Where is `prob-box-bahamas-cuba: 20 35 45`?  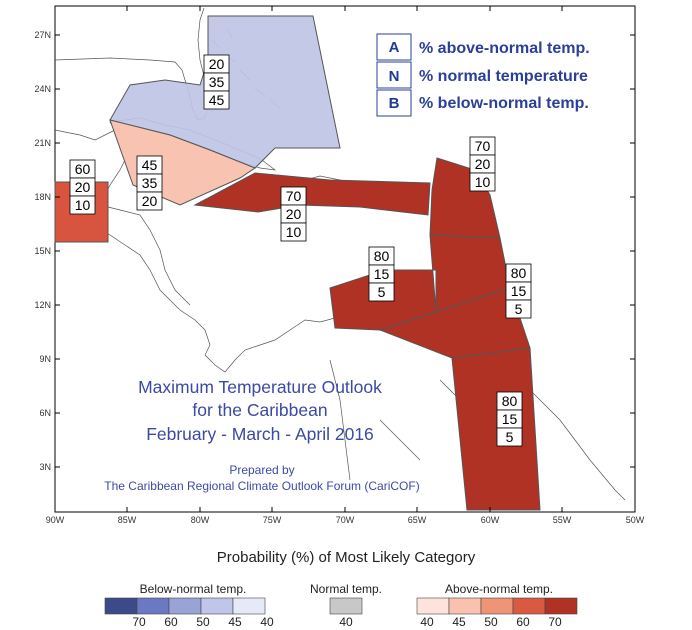
prob-box-bahamas-cuba: 20 35 45 is located at coordinates (216, 82).